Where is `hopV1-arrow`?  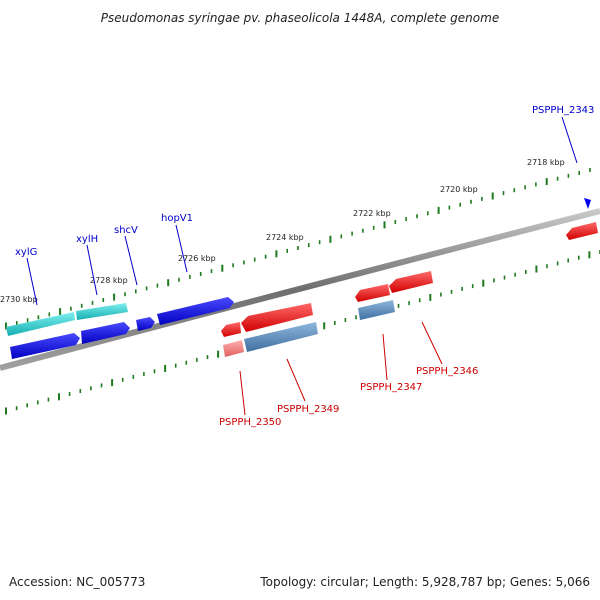
hopV1-arrow is located at coordinates (195, 311).